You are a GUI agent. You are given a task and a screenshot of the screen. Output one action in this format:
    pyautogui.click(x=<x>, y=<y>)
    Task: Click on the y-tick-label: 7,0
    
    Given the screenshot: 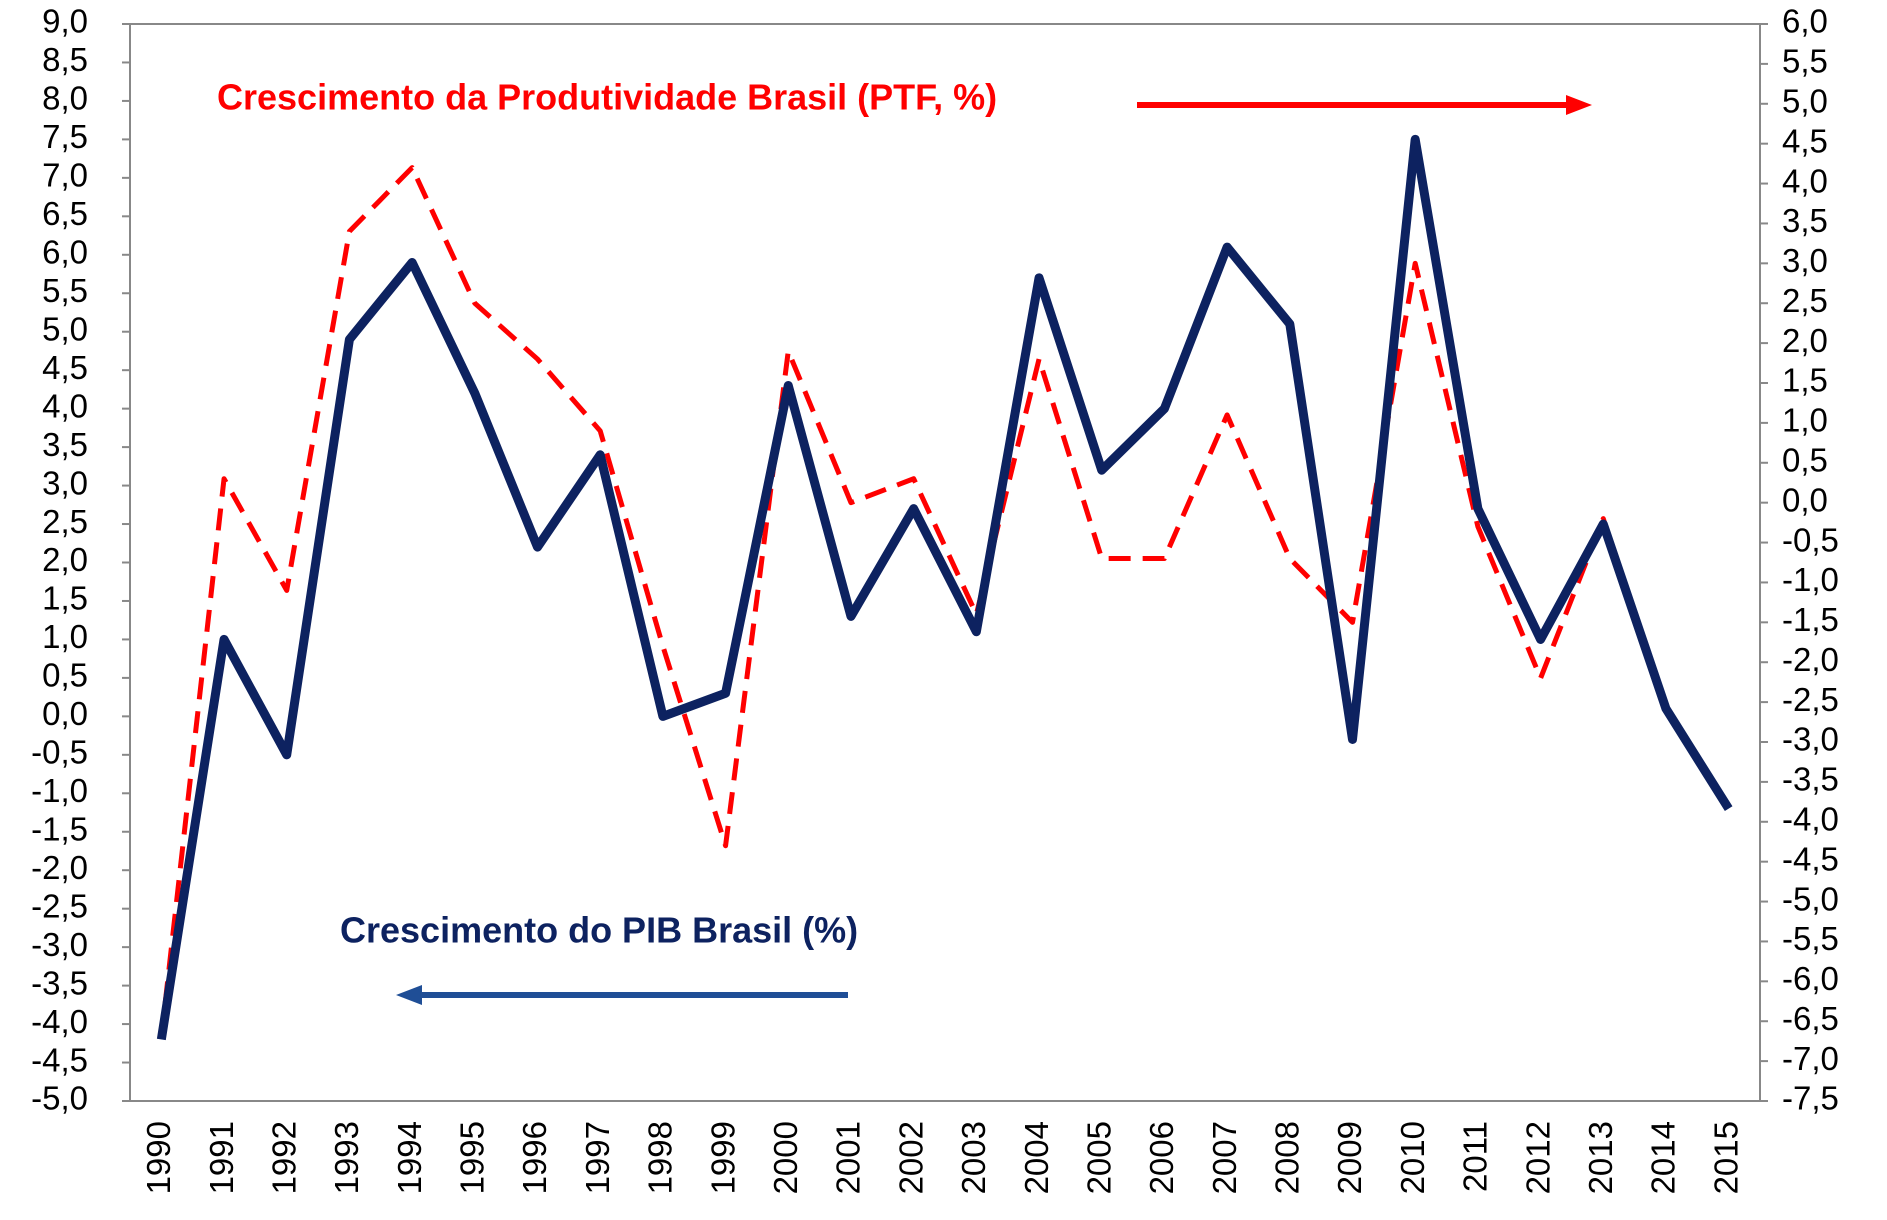 What is the action you would take?
    pyautogui.click(x=65, y=175)
    